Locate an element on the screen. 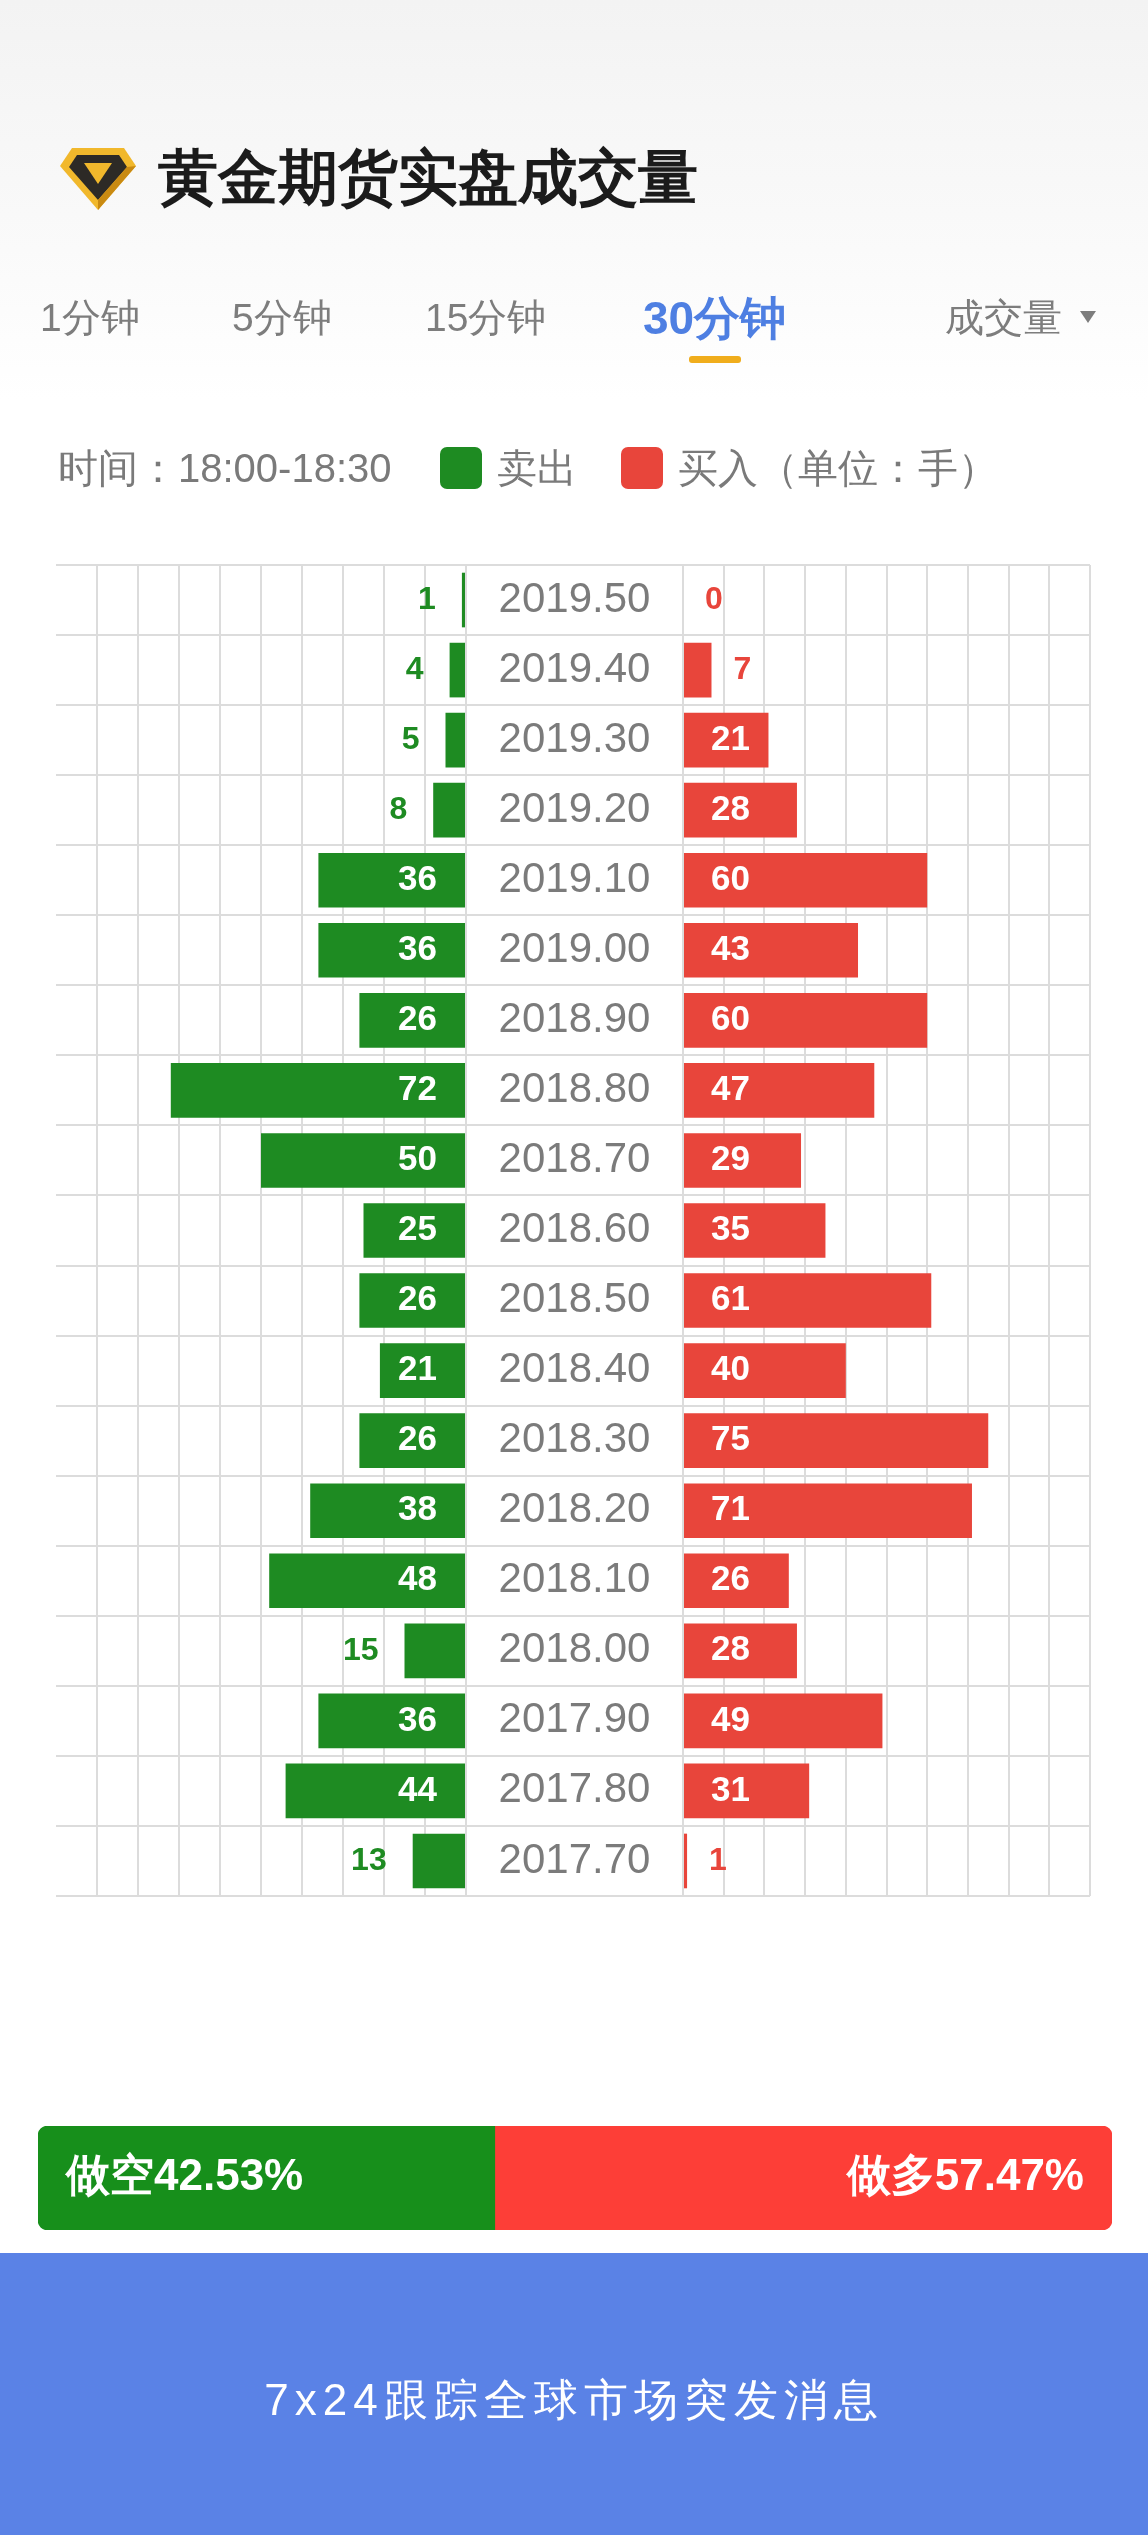 The height and width of the screenshot is (2535, 1148). y-tick-label: 2019.40 is located at coordinates (574, 667).